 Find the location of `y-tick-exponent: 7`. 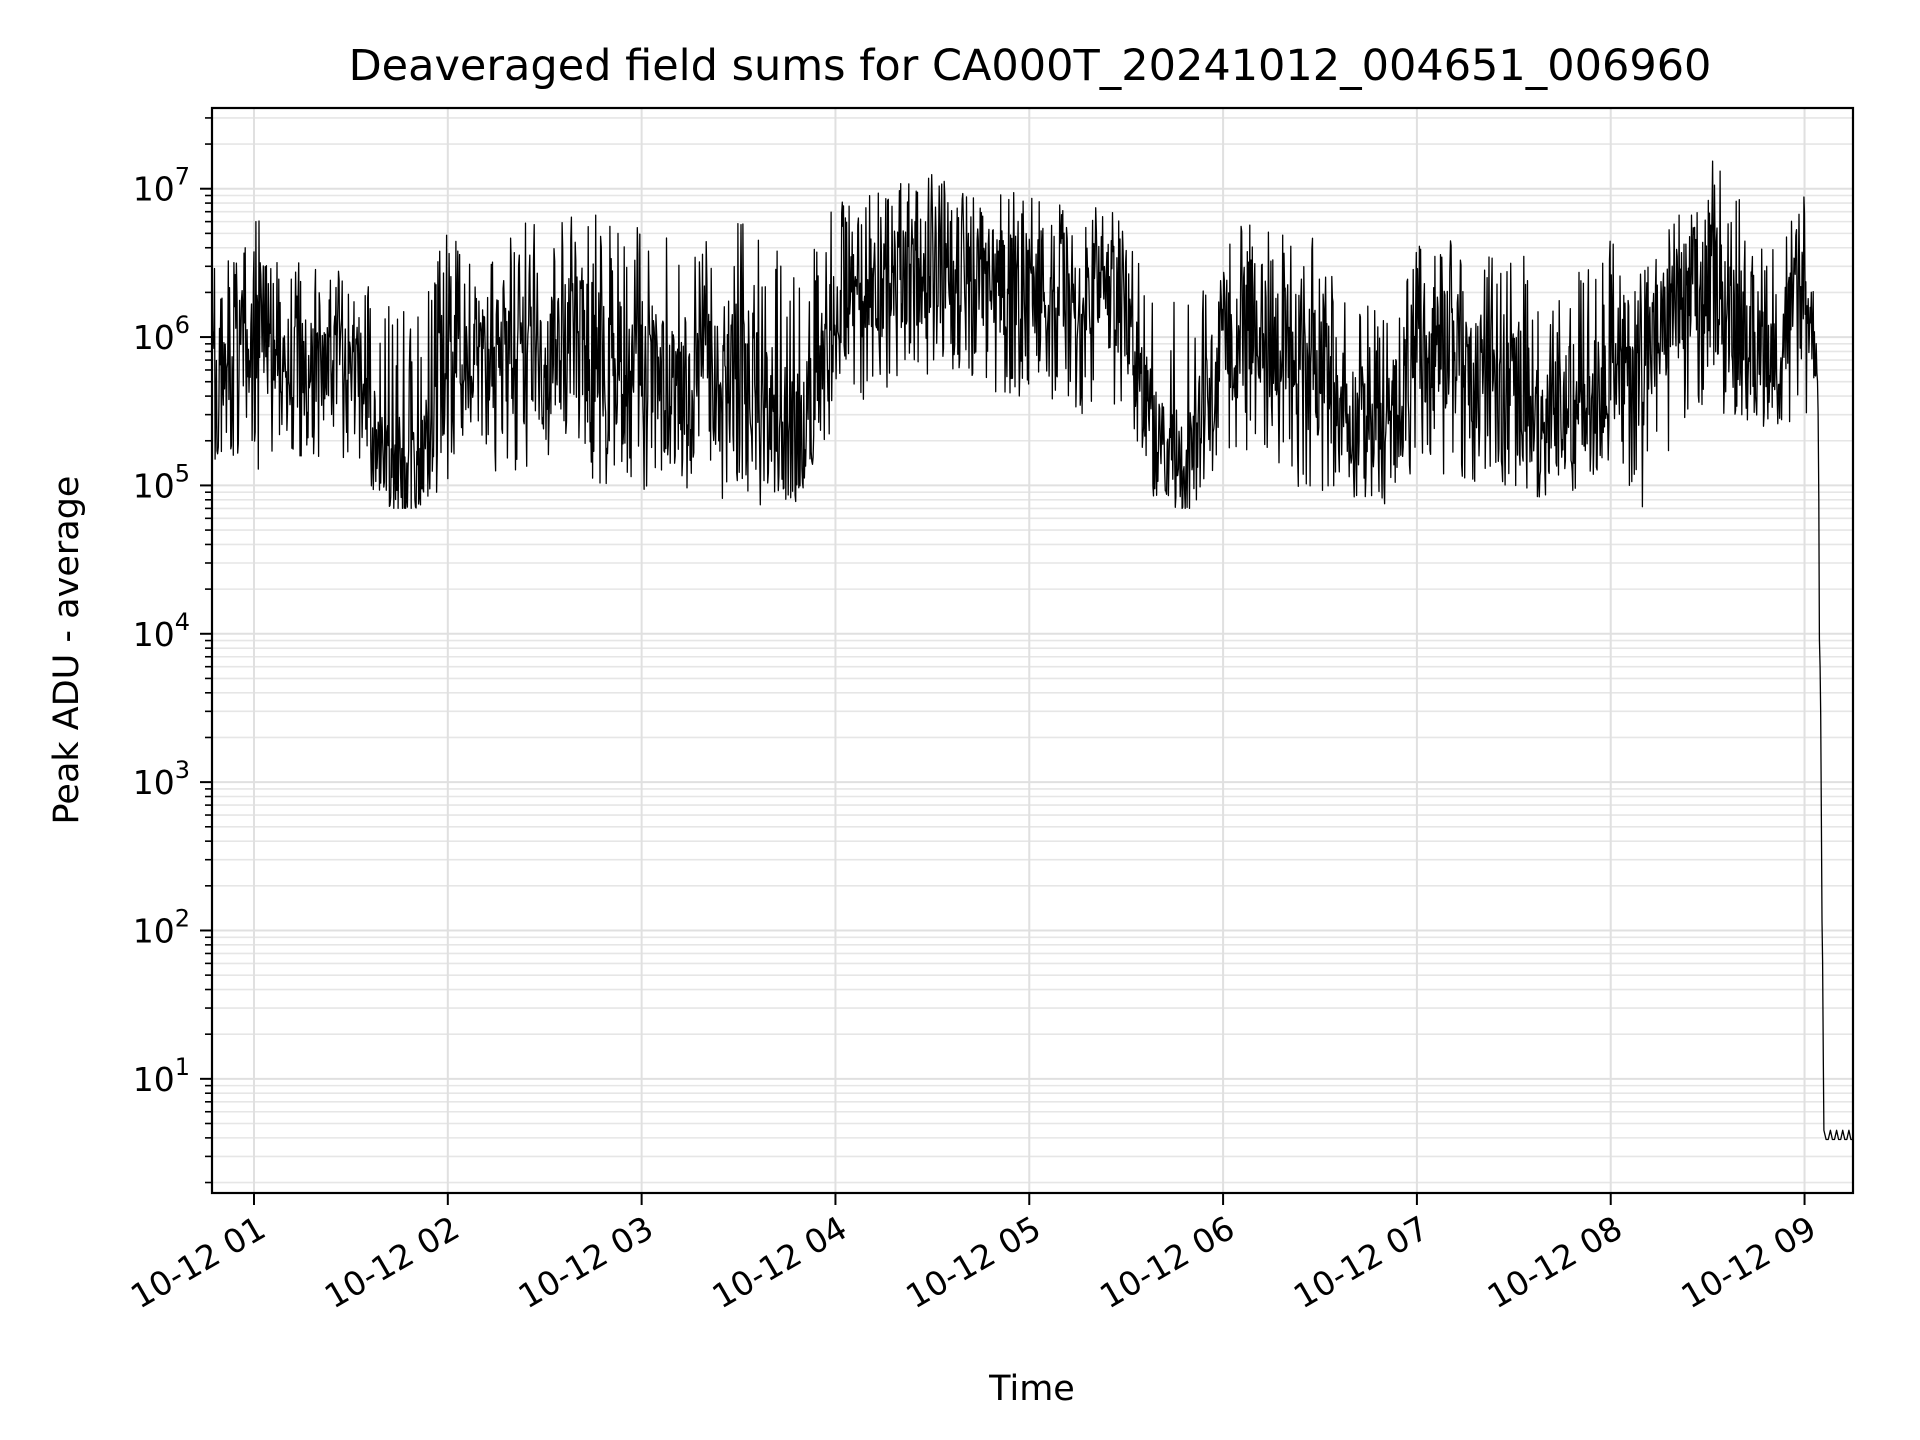

y-tick-exponent: 7 is located at coordinates (182, 177).